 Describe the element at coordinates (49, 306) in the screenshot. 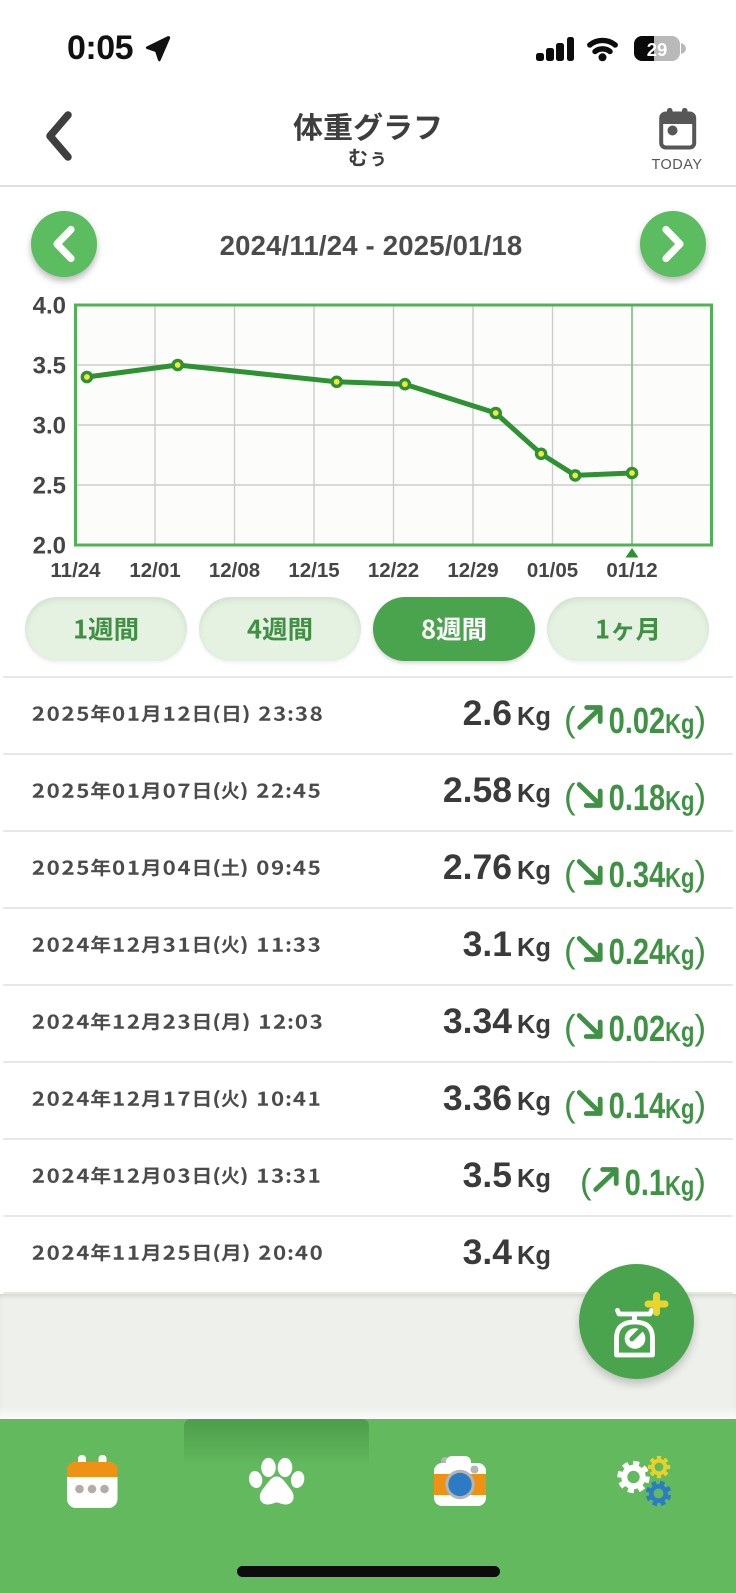

I see `svg-text: 4.0` at that location.